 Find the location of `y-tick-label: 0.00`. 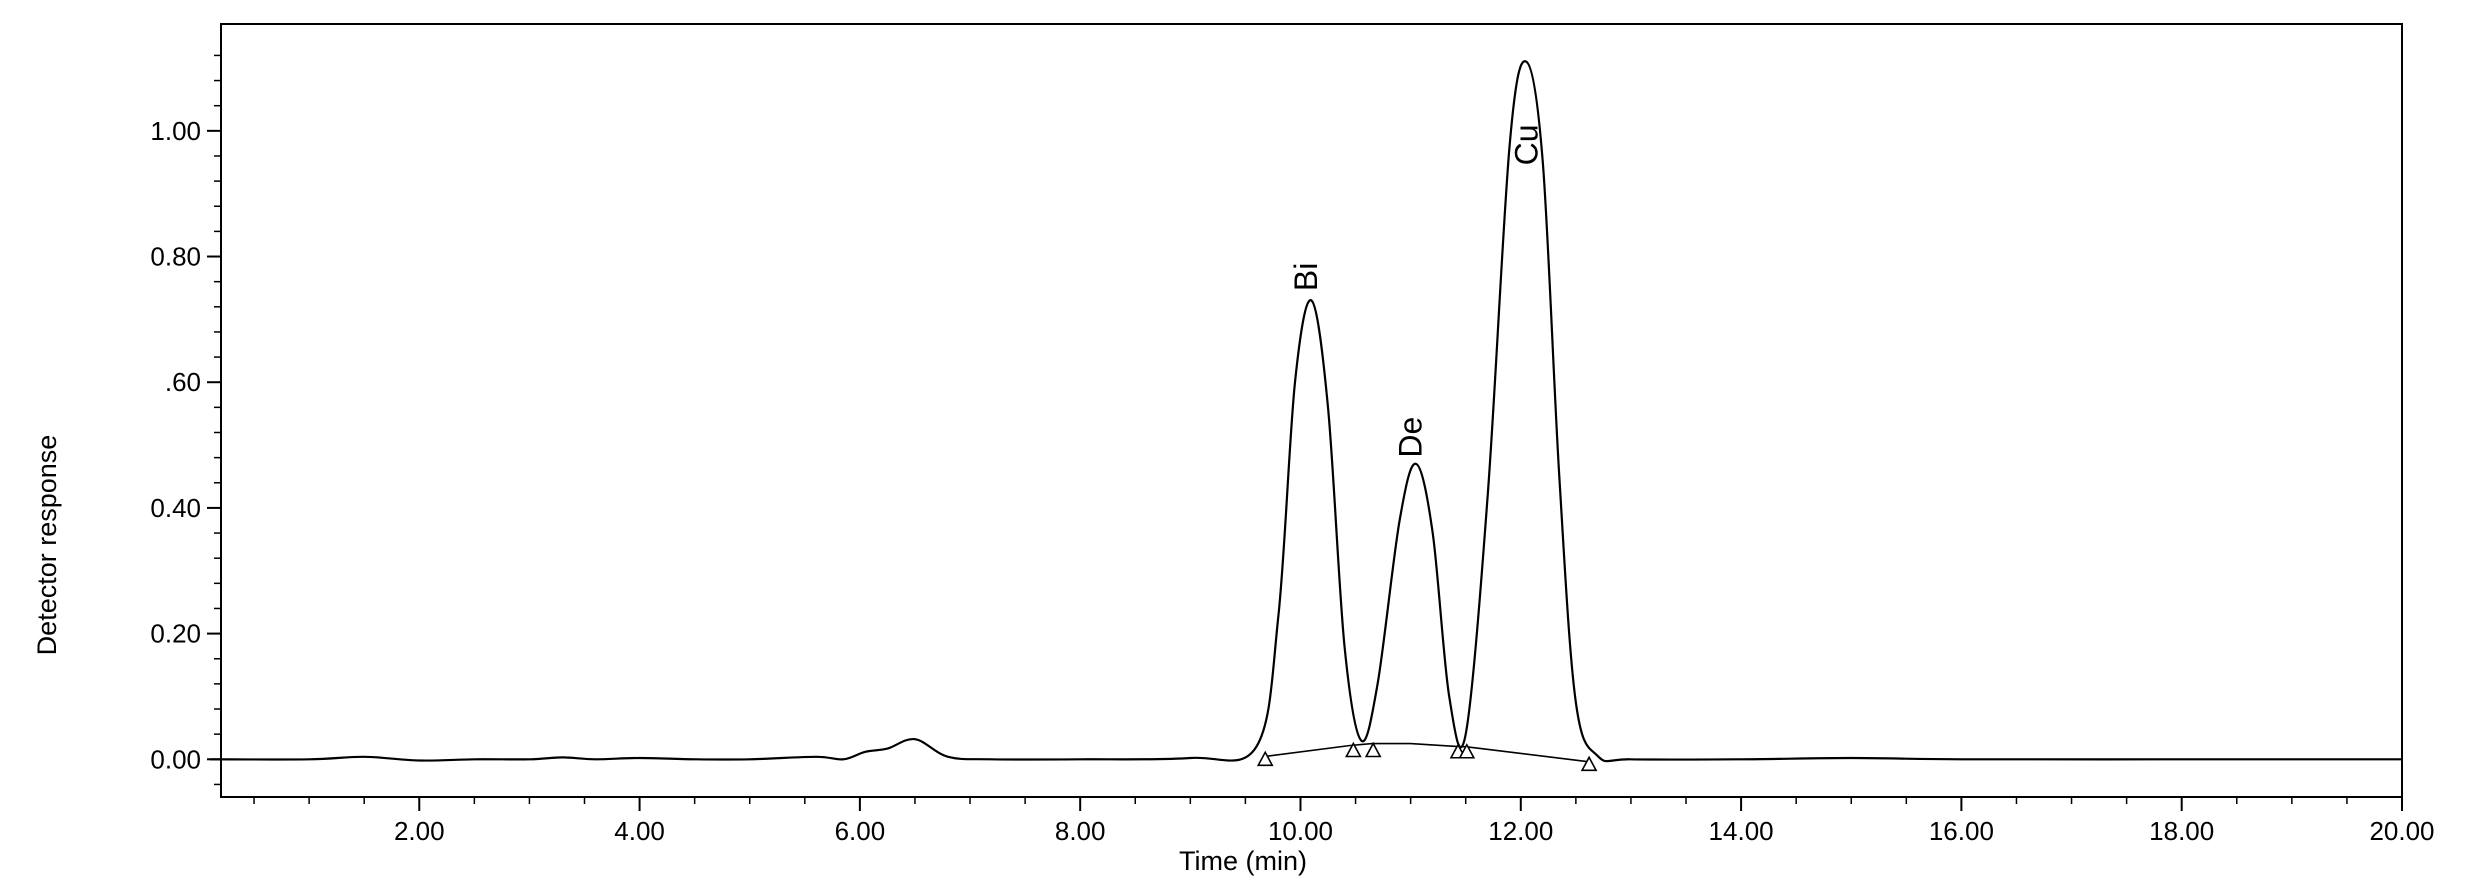

y-tick-label: 0.00 is located at coordinates (175, 759).